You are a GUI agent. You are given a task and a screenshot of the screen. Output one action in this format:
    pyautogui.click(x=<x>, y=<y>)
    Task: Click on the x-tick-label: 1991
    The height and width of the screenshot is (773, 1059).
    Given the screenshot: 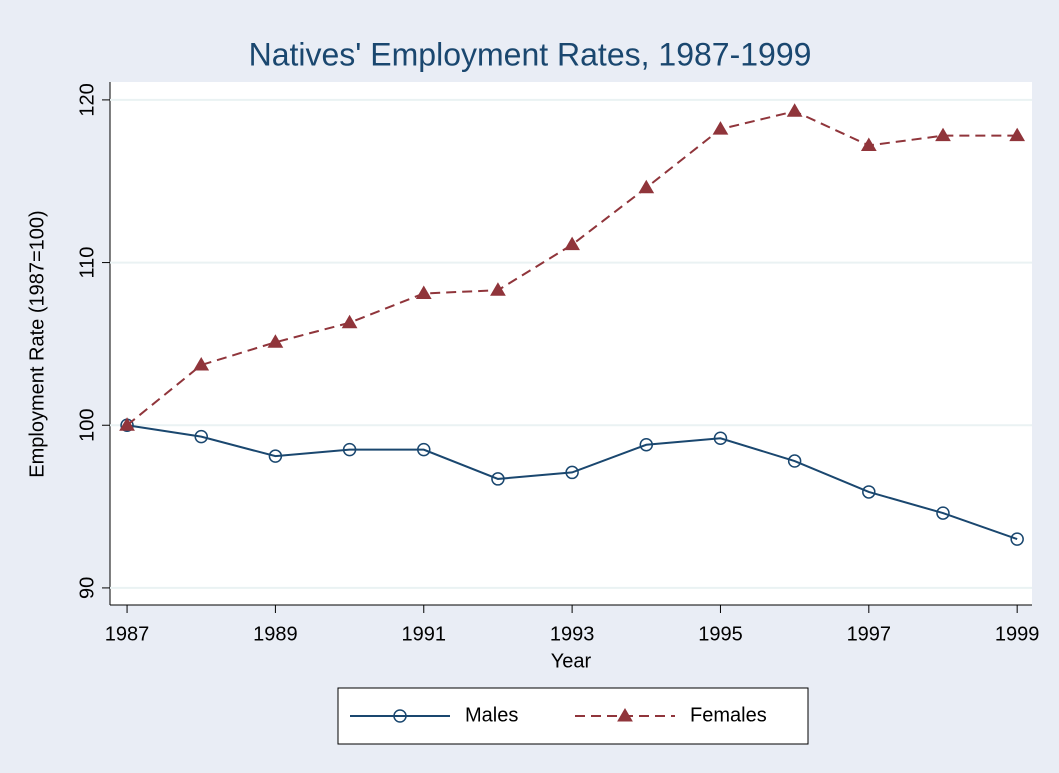 What is the action you would take?
    pyautogui.click(x=424, y=634)
    